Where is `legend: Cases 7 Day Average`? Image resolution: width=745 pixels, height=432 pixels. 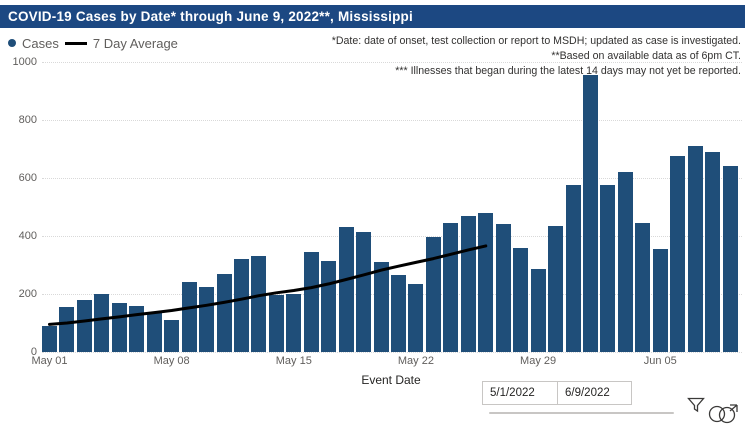 legend: Cases 7 Day Average is located at coordinates (93, 43).